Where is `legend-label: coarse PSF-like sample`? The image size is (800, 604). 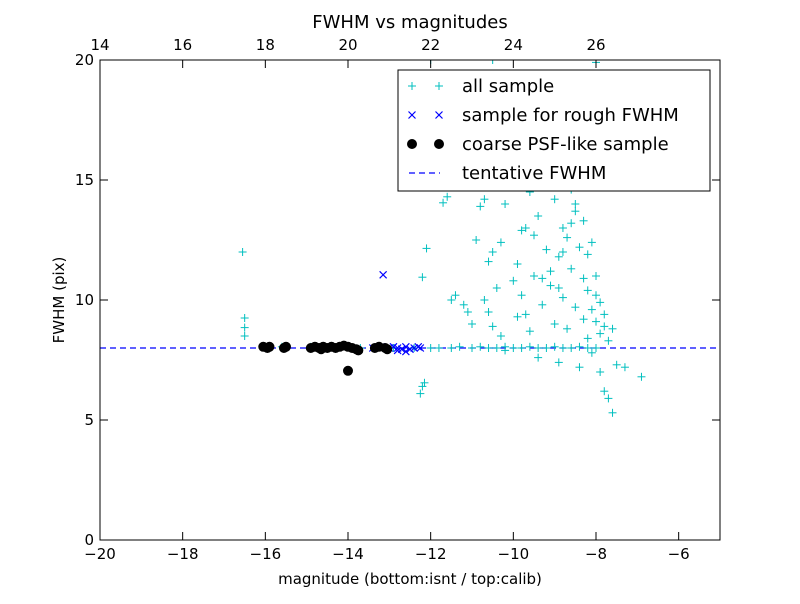 legend-label: coarse PSF-like sample is located at coordinates (565, 144).